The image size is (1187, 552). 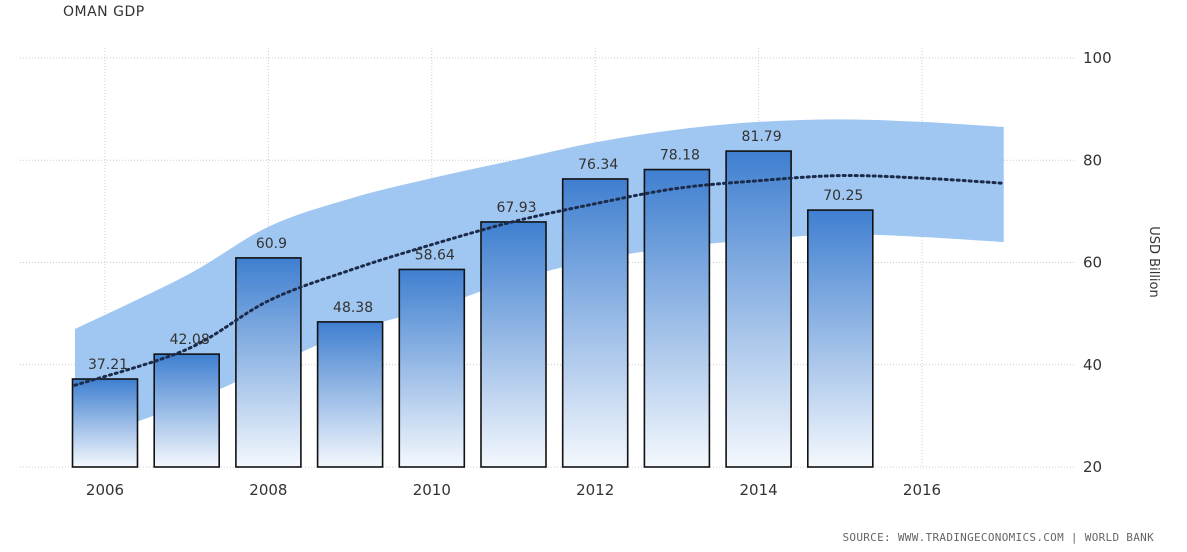 What do you see at coordinates (105, 423) in the screenshot?
I see `bar-2006` at bounding box center [105, 423].